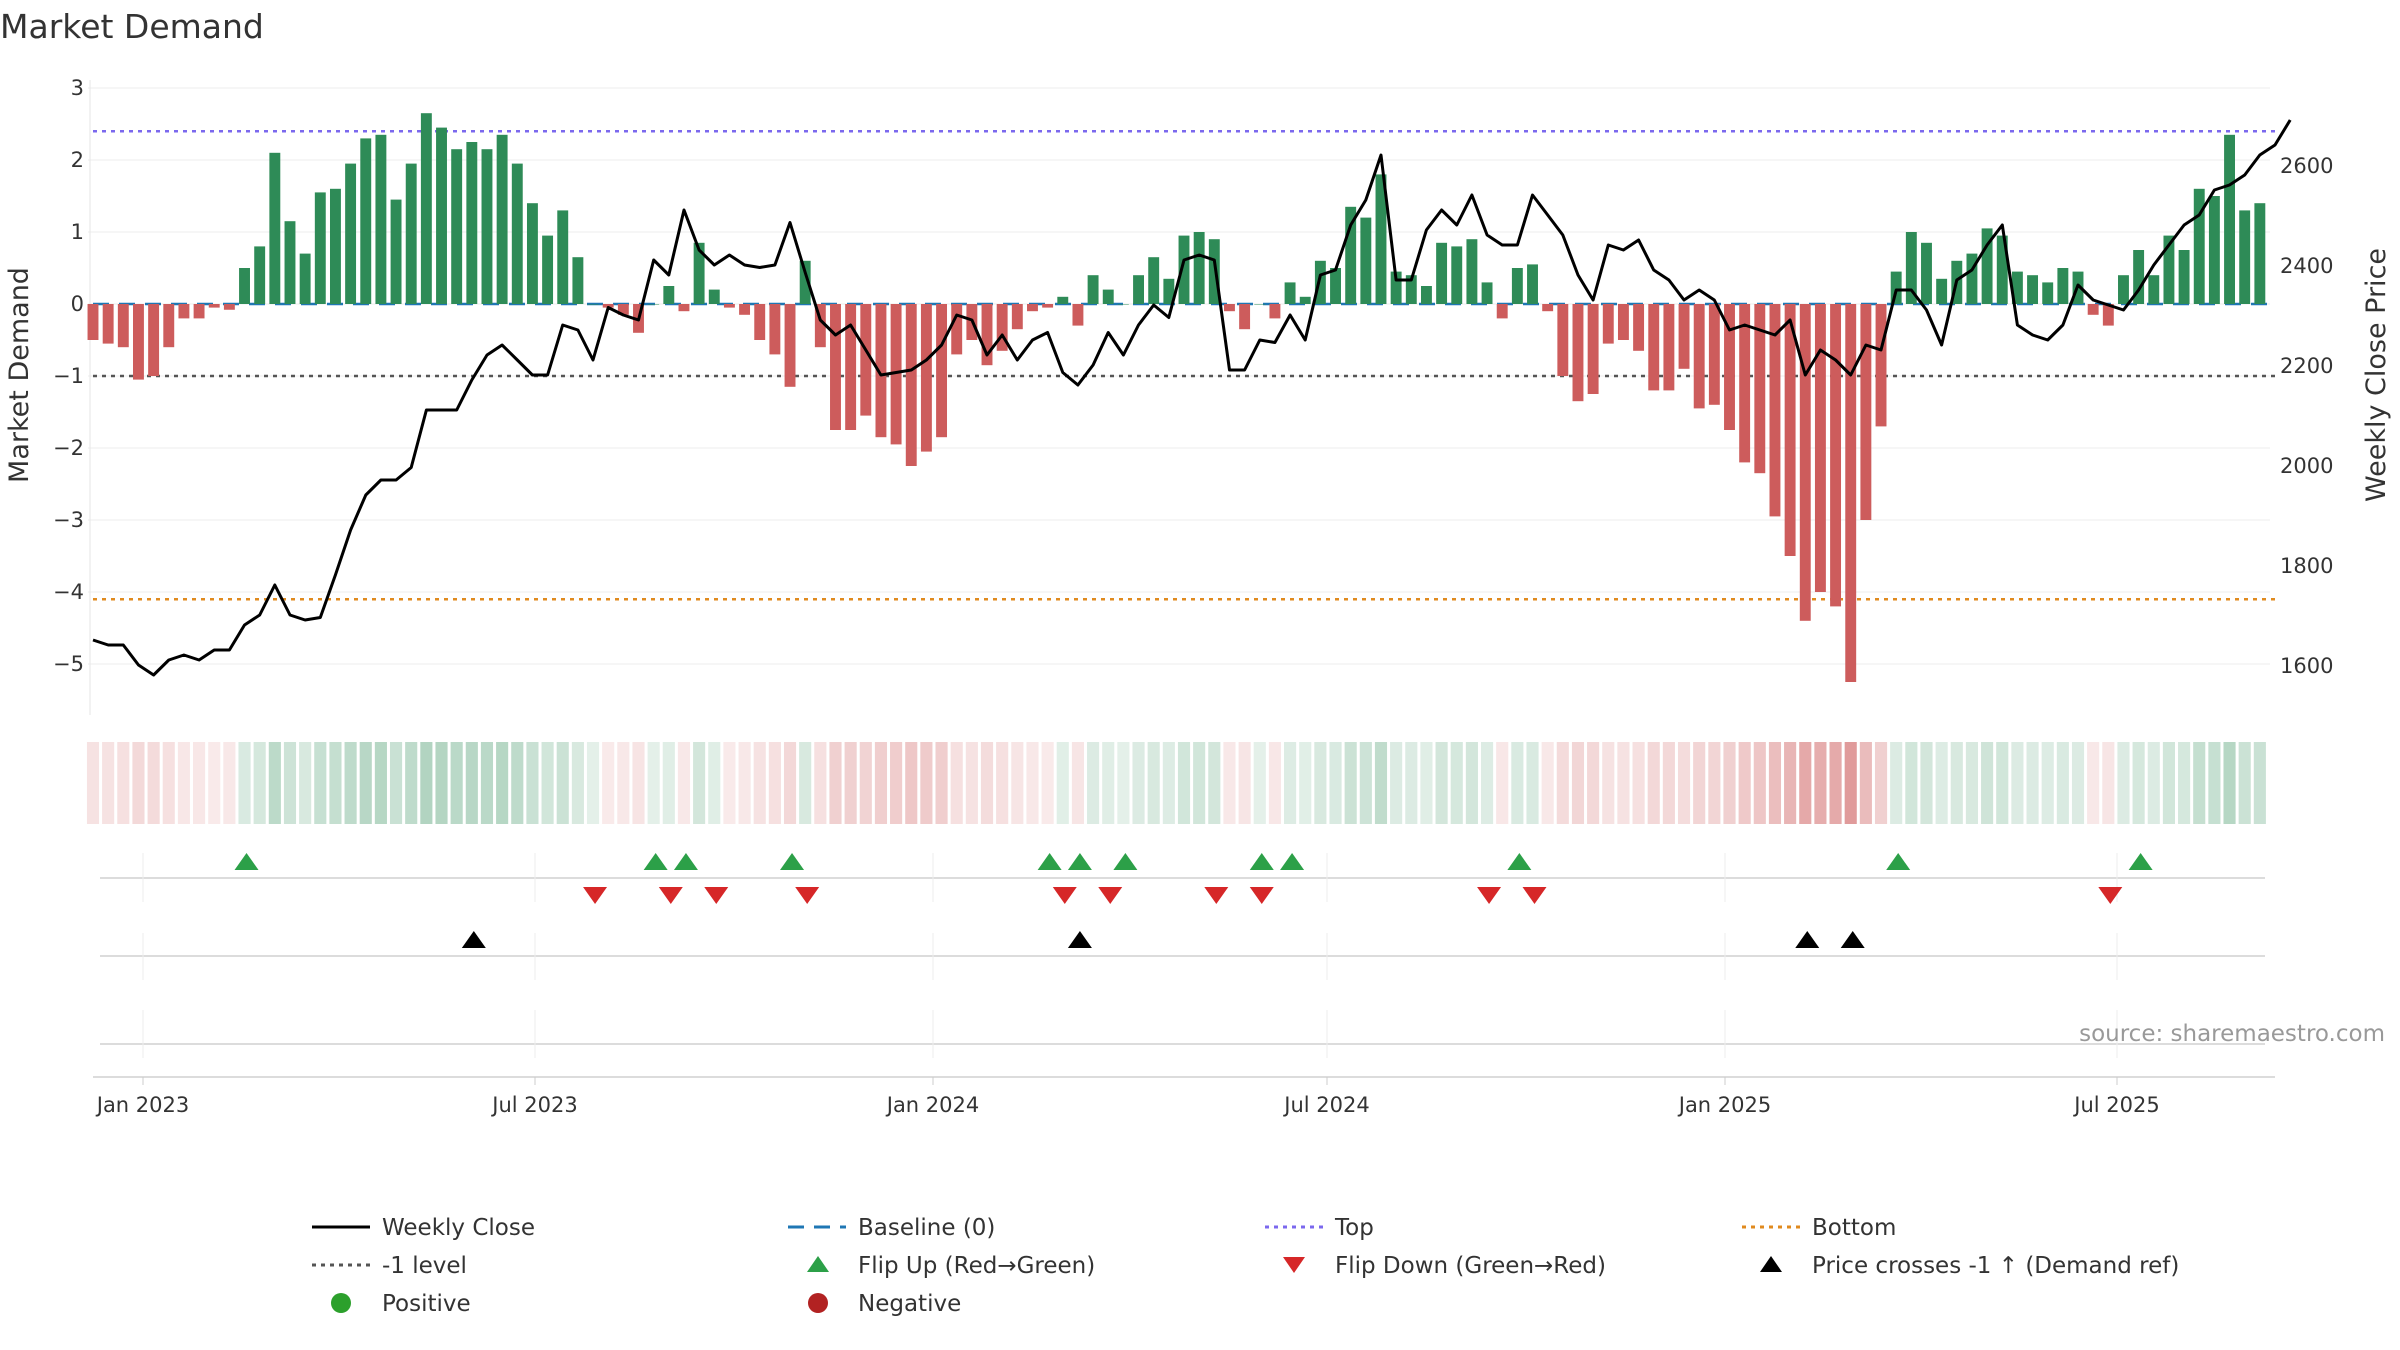 The image size is (2400, 1350). What do you see at coordinates (818, 1303) in the screenshot?
I see `negative-dot-icon` at bounding box center [818, 1303].